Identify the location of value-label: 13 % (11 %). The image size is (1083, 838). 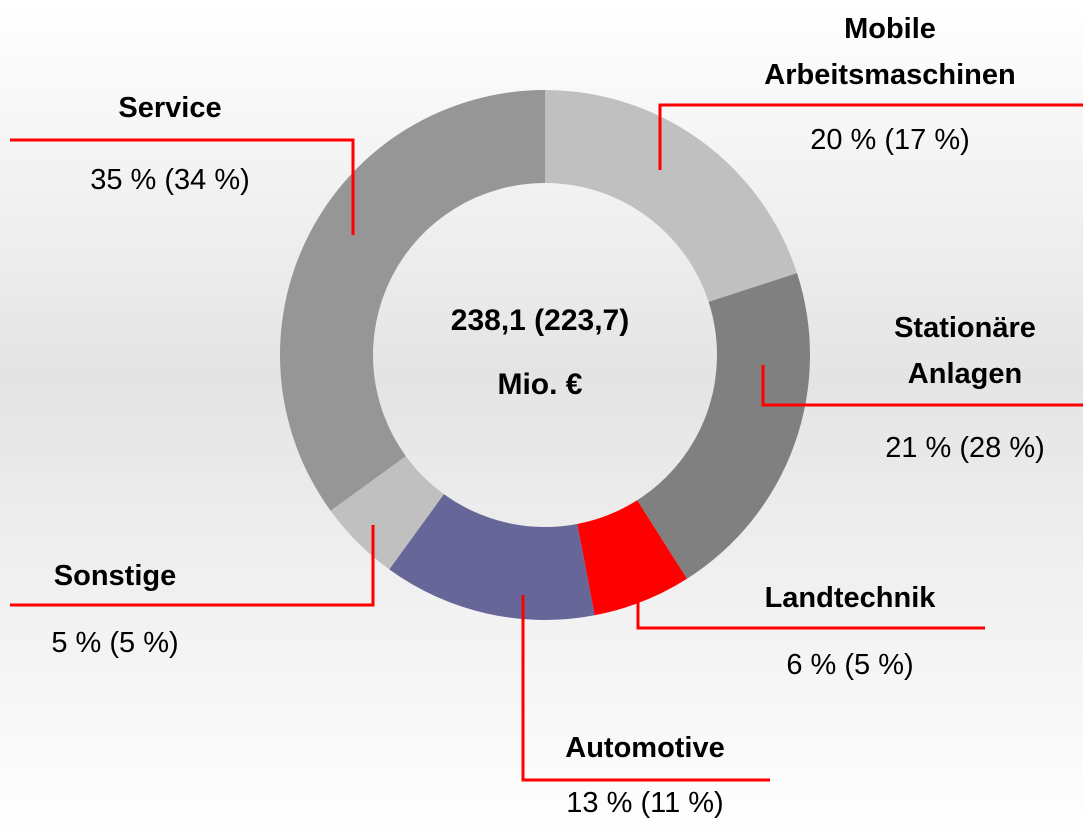
(645, 803).